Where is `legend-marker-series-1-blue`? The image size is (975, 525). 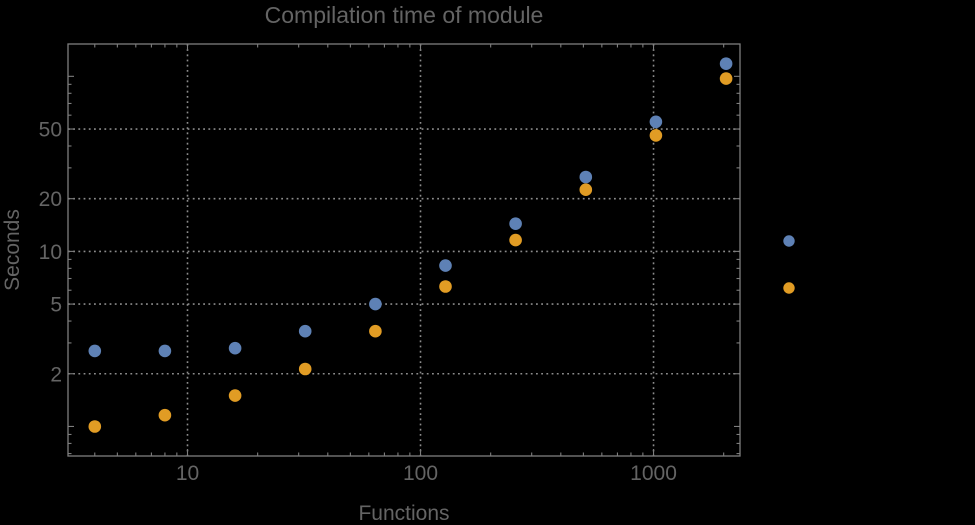 legend-marker-series-1-blue is located at coordinates (789, 241).